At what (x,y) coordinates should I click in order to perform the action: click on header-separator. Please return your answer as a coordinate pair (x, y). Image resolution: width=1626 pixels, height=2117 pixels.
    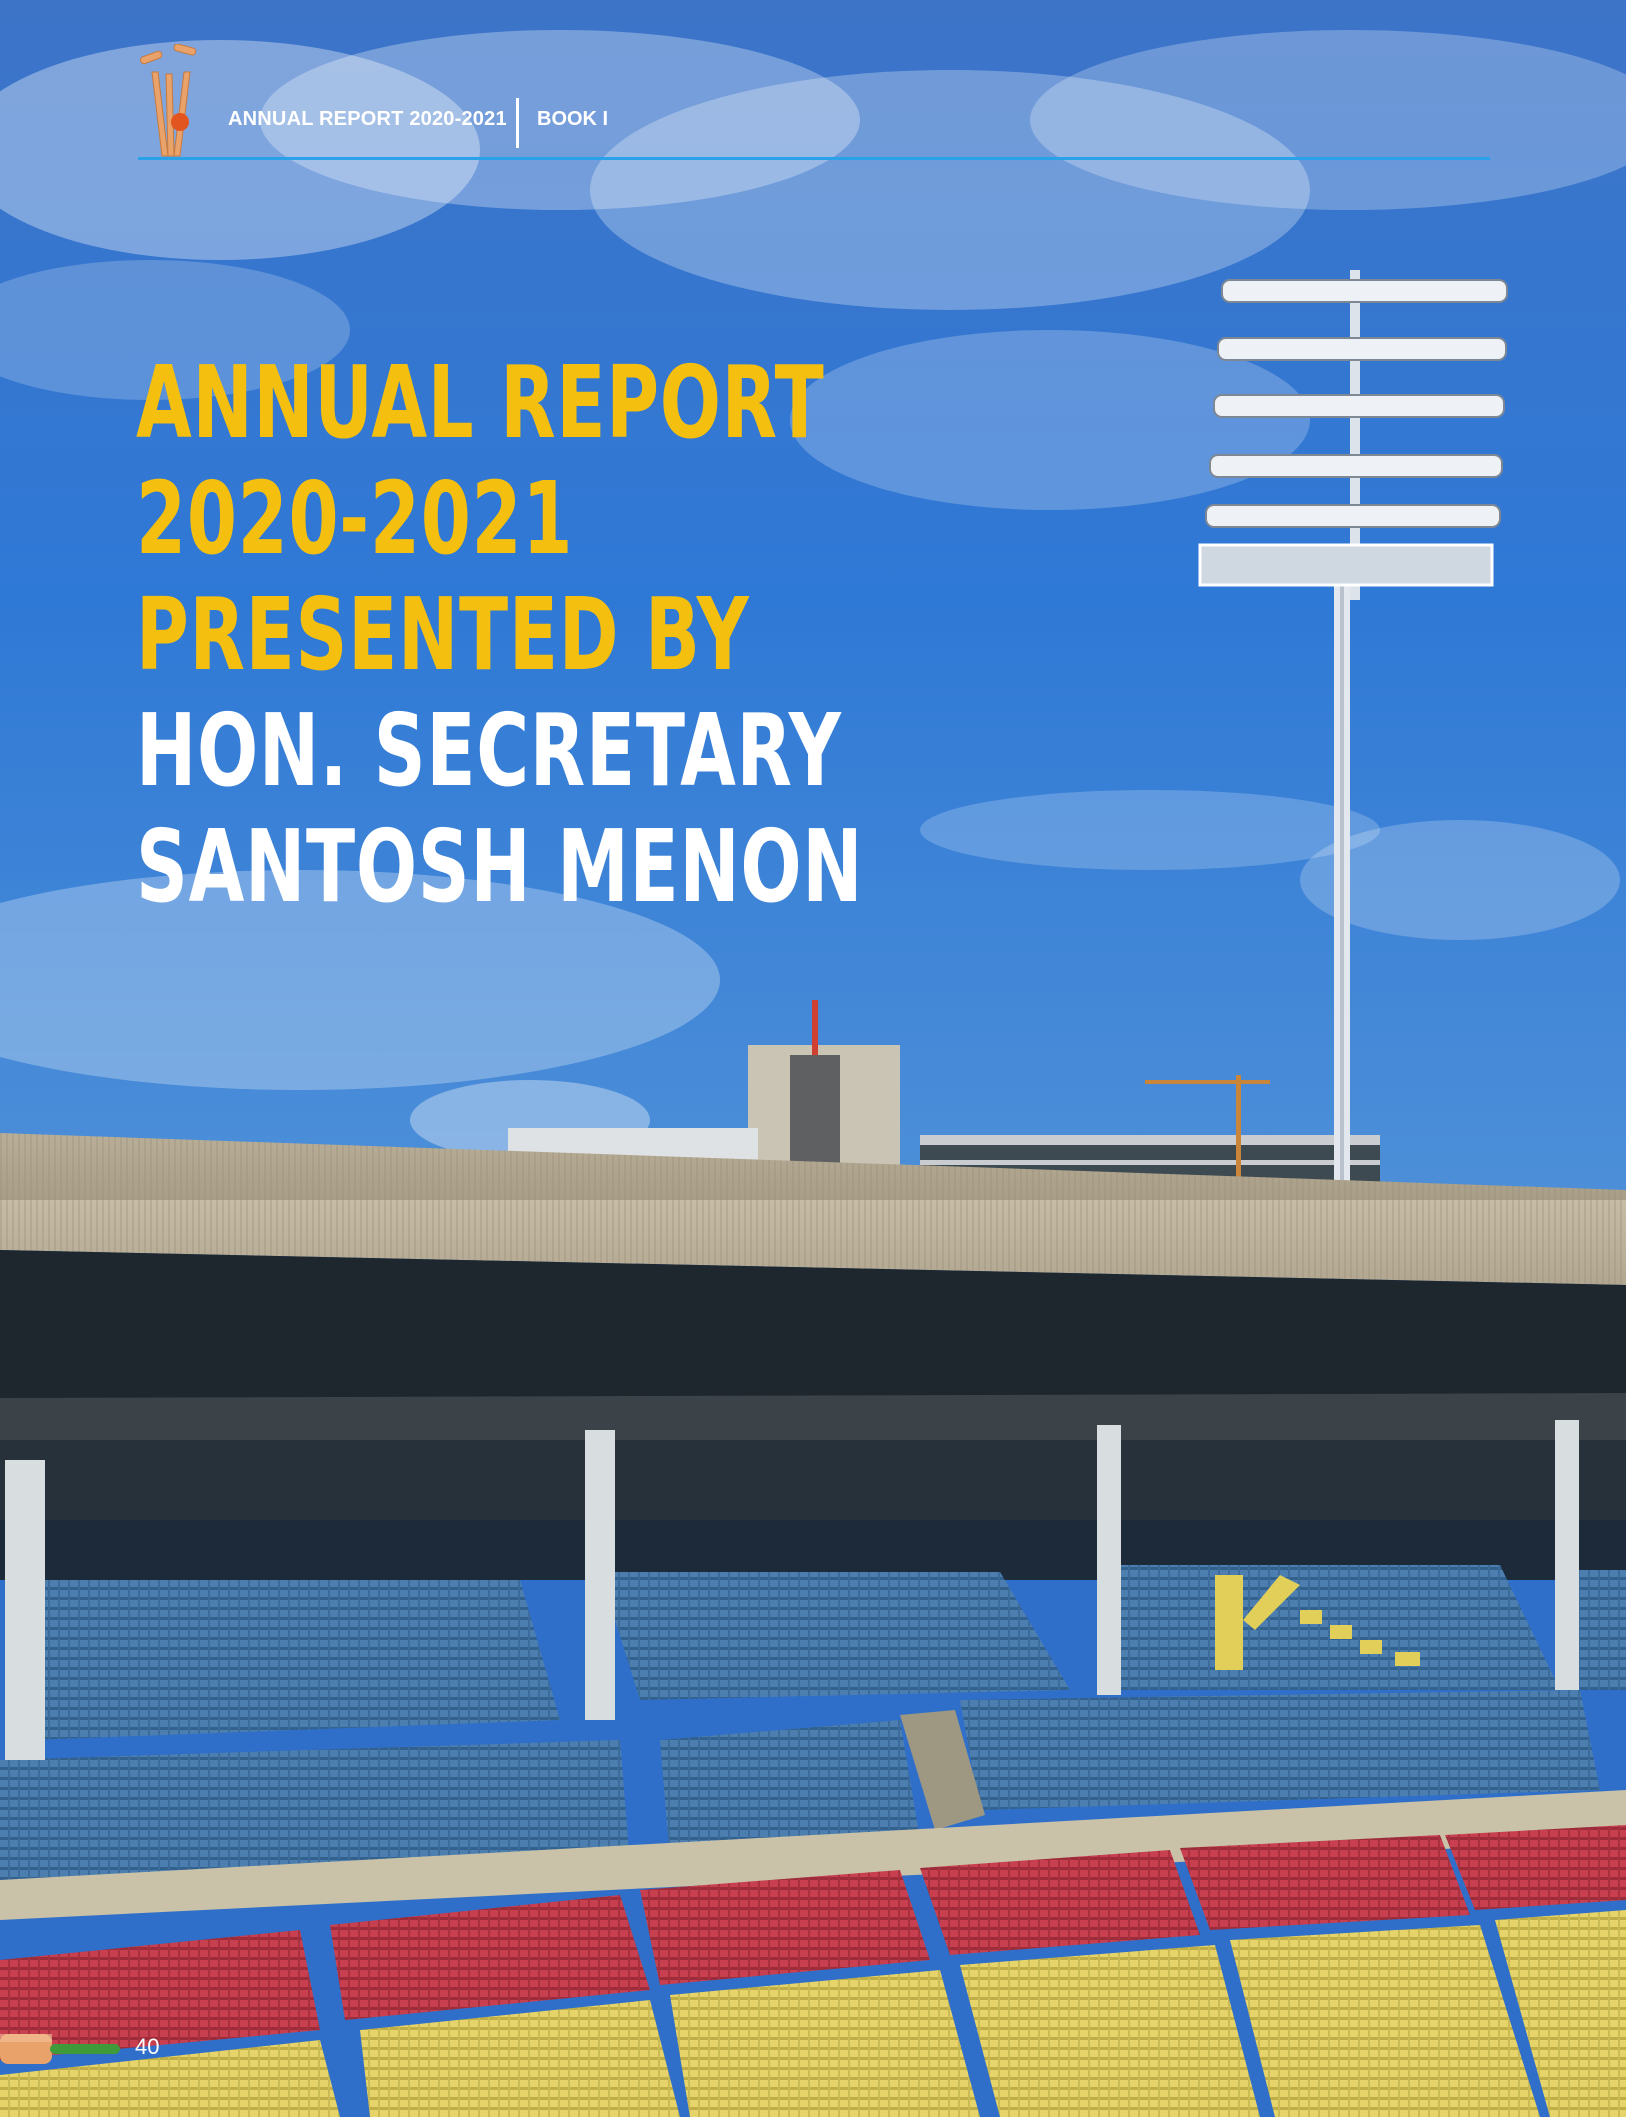
    Looking at the image, I should click on (517, 123).